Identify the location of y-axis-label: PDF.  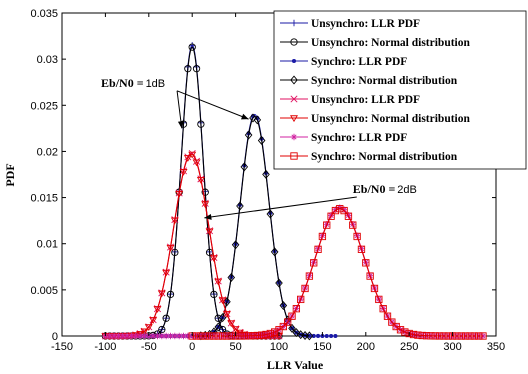
(10, 174).